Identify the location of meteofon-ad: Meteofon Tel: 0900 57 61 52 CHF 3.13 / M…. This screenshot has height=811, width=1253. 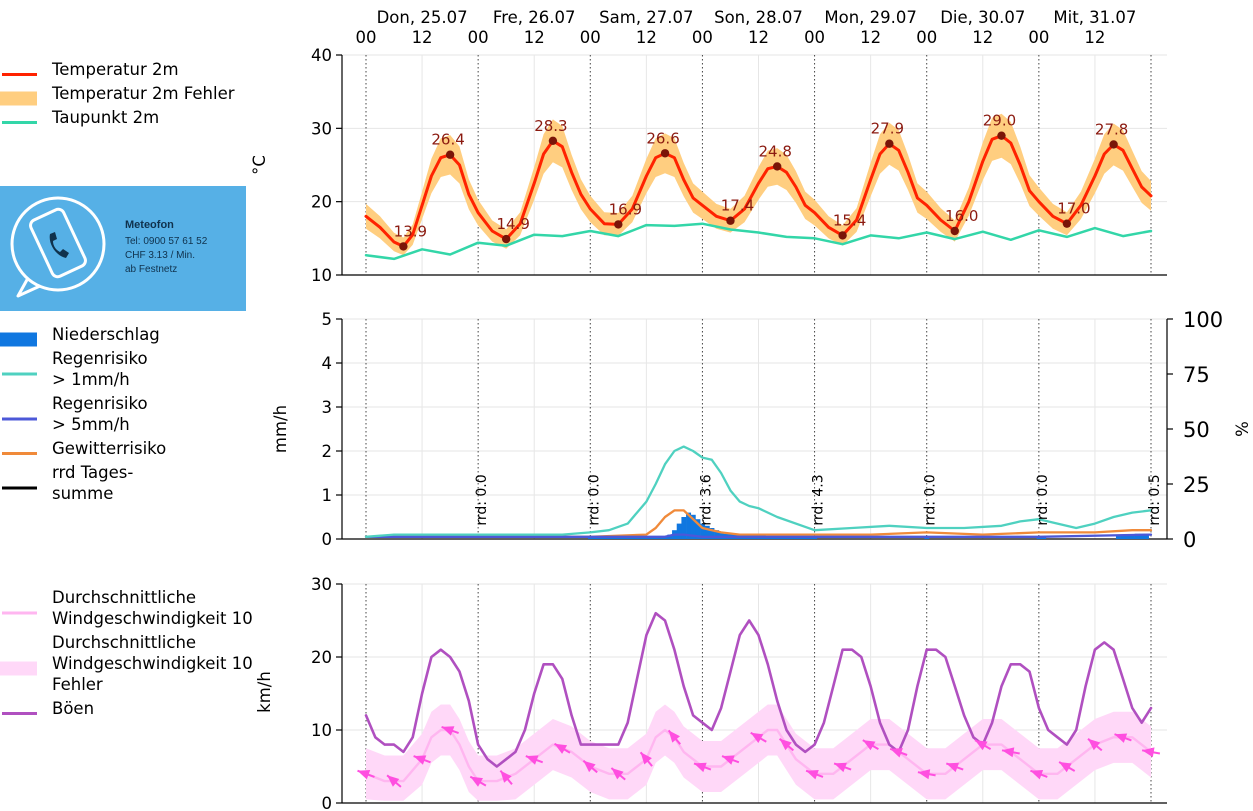
(123, 248).